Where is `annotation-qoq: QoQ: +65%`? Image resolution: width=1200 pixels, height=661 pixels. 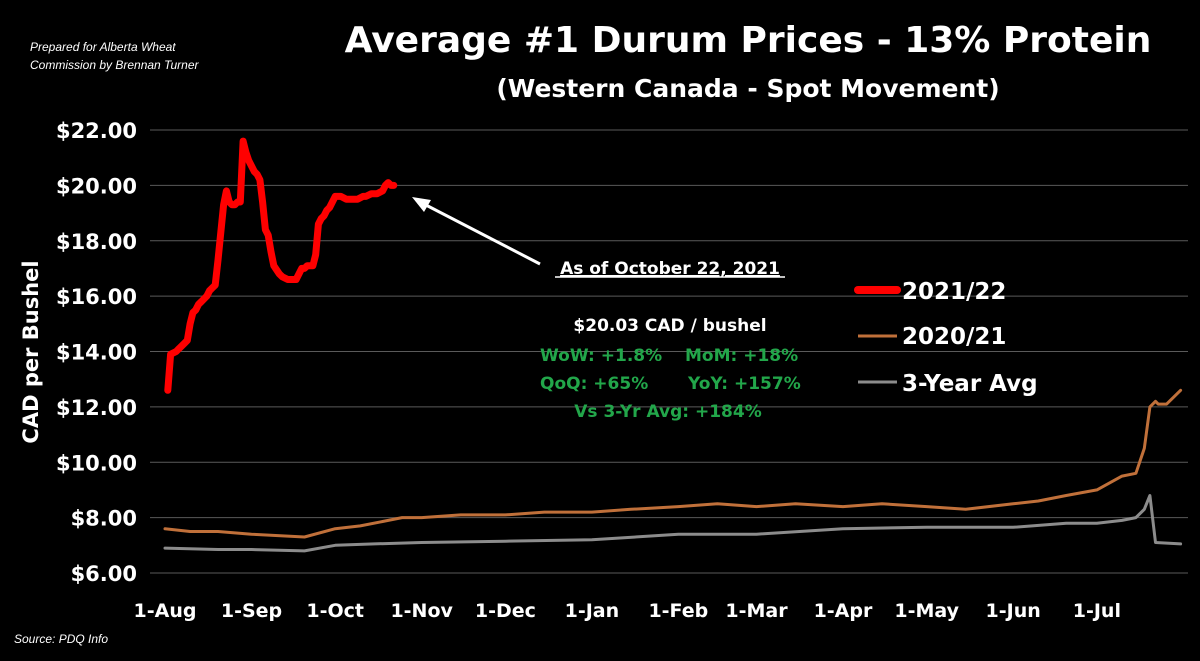
annotation-qoq: QoQ: +65% is located at coordinates (594, 384).